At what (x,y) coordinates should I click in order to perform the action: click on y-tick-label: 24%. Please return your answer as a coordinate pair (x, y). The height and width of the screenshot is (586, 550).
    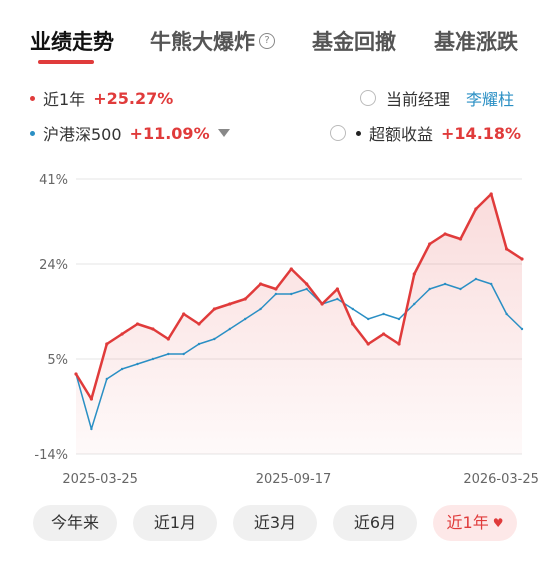
    Looking at the image, I should click on (53, 265).